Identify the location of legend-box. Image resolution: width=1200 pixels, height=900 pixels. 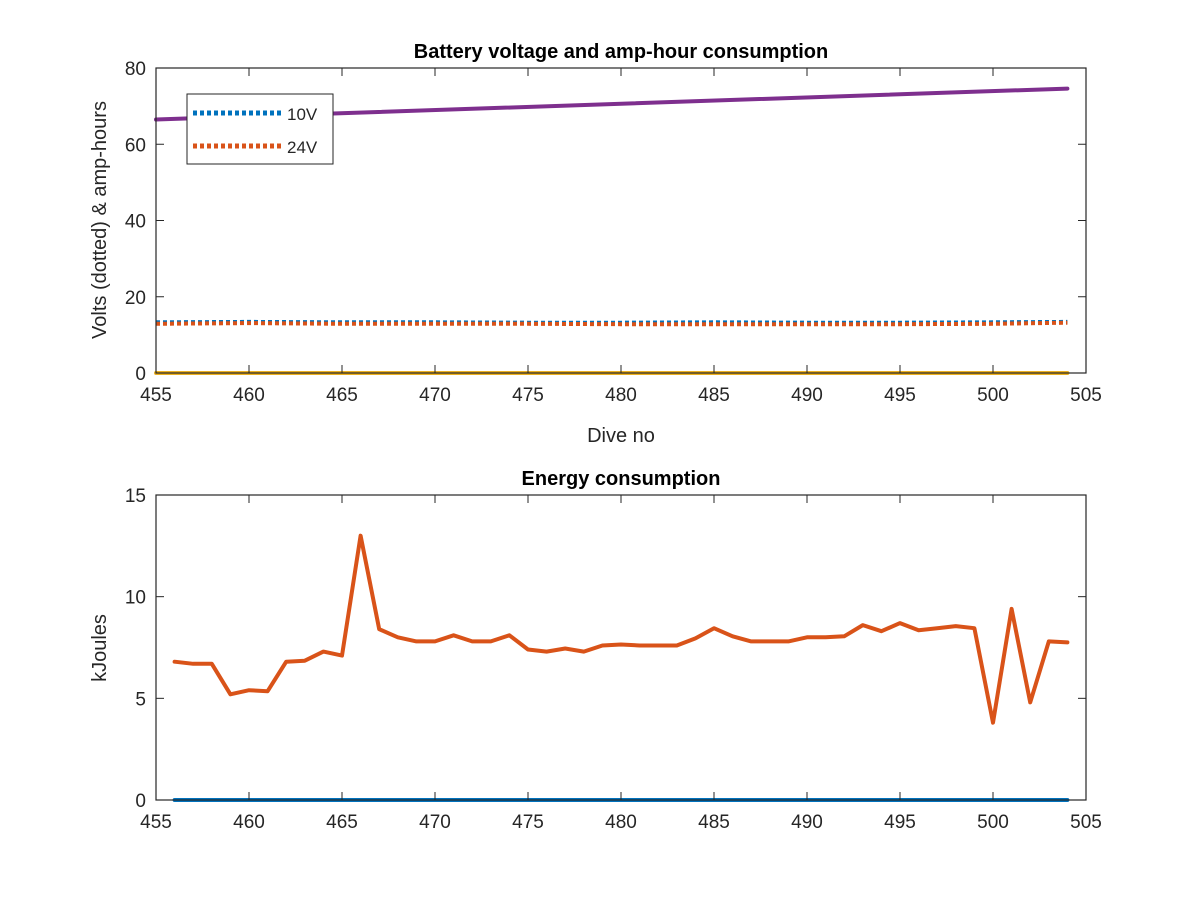
(260, 129).